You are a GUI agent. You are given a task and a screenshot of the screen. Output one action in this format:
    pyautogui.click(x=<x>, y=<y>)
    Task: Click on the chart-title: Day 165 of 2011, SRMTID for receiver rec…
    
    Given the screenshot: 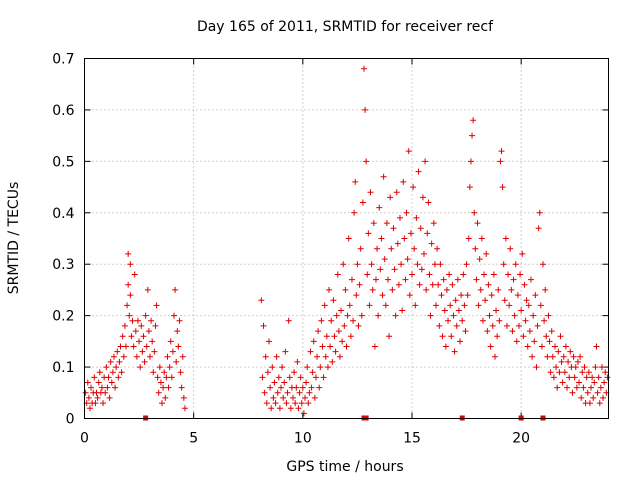 What is the action you would take?
    pyautogui.click(x=345, y=27)
    